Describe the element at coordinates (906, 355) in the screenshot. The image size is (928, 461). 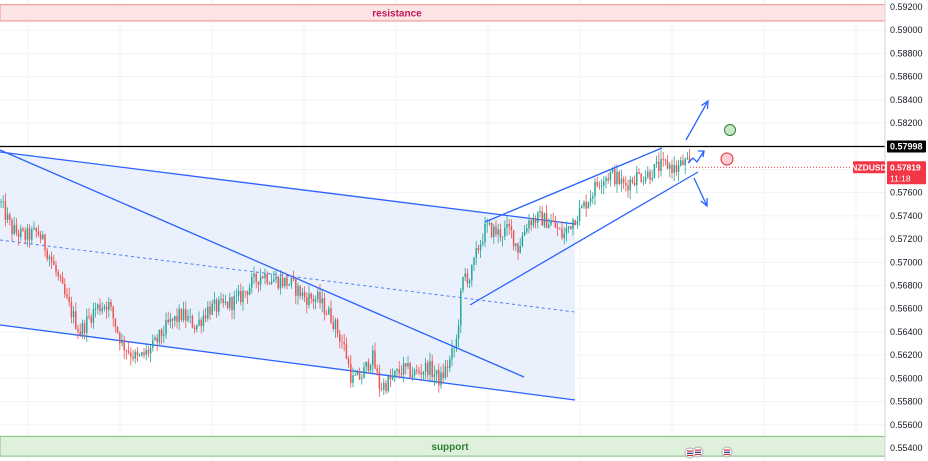
I see `y-tick-label: 0.56200` at that location.